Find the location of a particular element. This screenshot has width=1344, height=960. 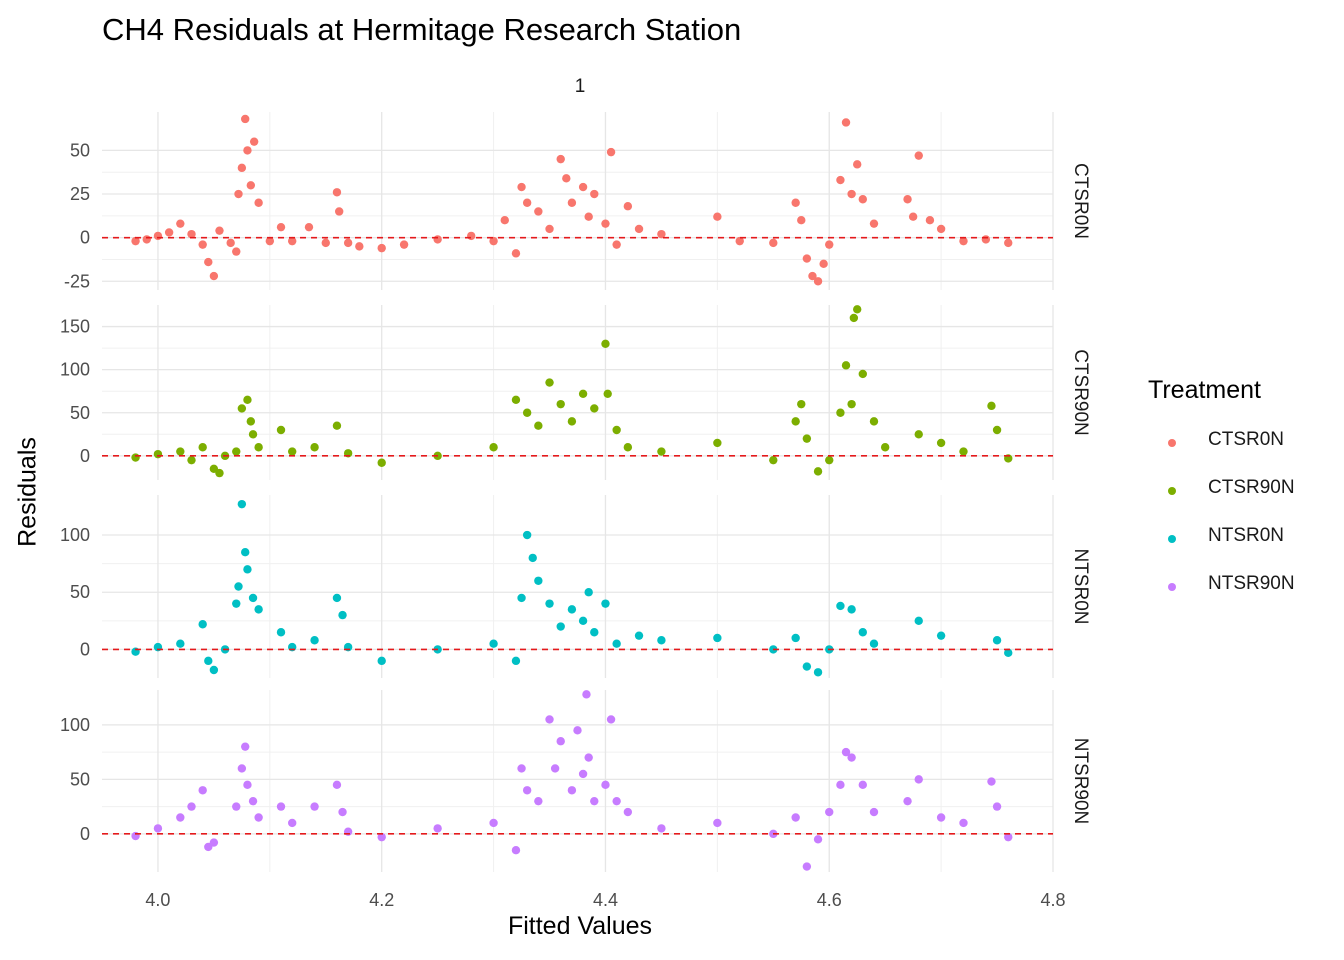

y-tick-label: 25 is located at coordinates (80, 194).